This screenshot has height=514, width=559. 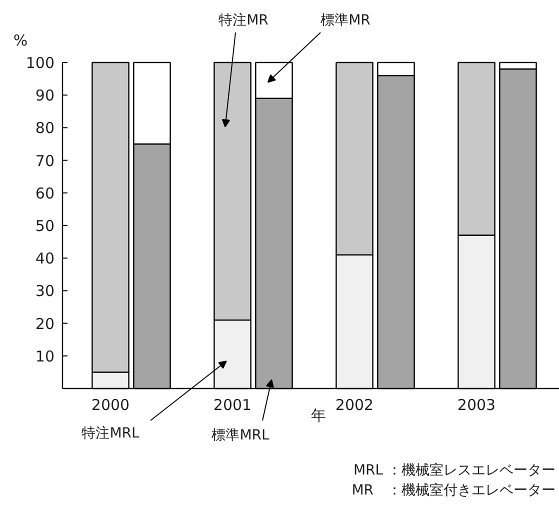 What do you see at coordinates (40, 63) in the screenshot?
I see `y-tick-label: 100` at bounding box center [40, 63].